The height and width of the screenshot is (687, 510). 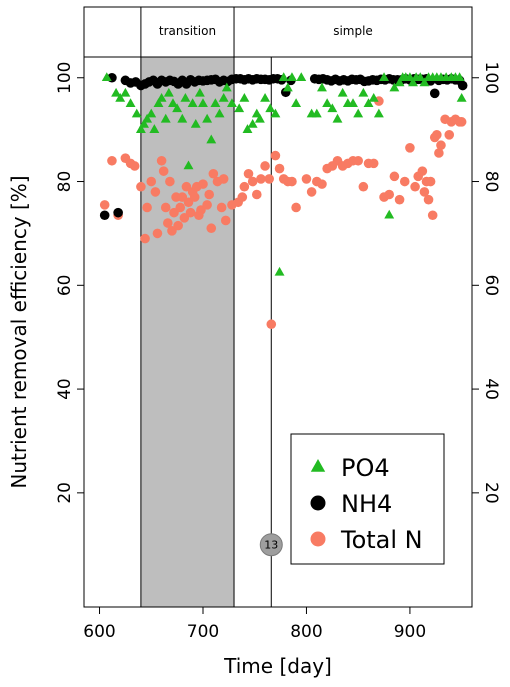 What do you see at coordinates (410, 632) in the screenshot?
I see `x-tick-label: 900` at bounding box center [410, 632].